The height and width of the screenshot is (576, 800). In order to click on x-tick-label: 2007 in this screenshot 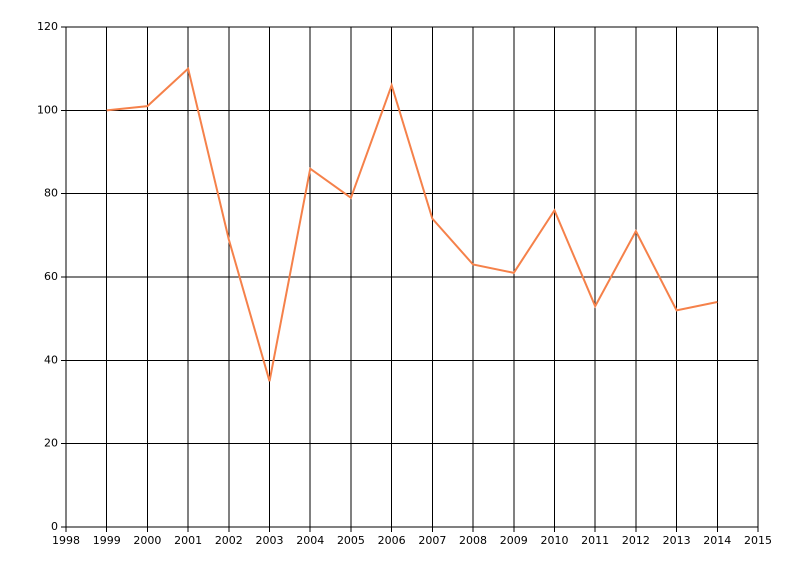, I will do `click(432, 540)`.